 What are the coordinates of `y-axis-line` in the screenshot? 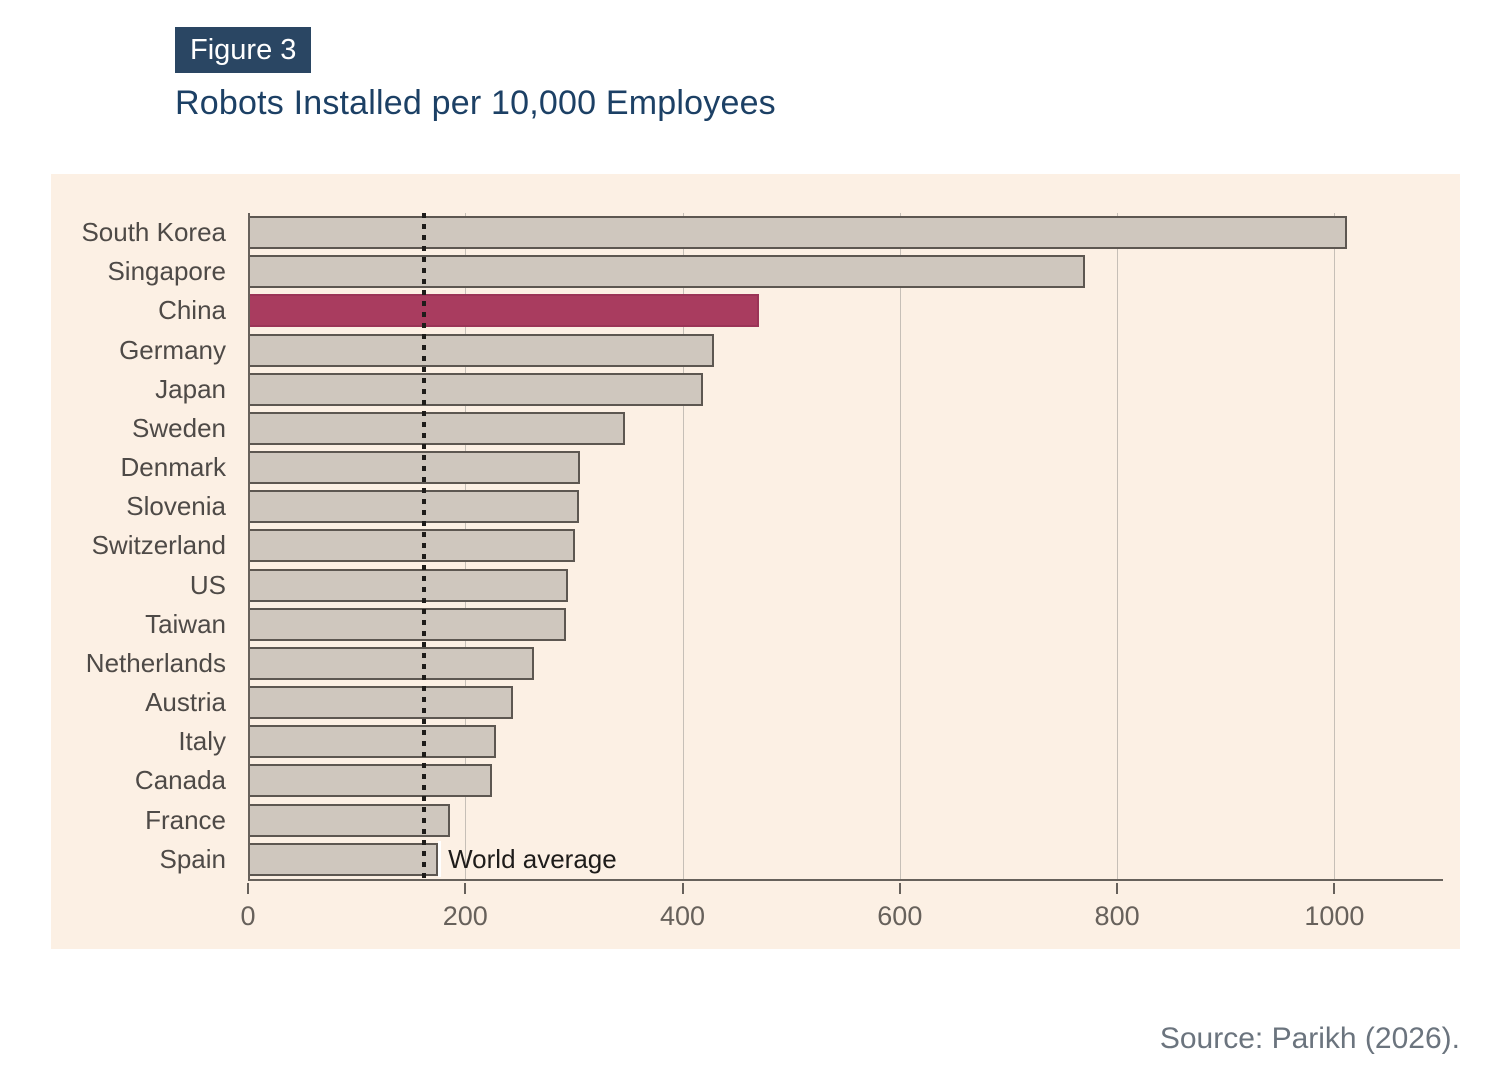 It's located at (249, 546).